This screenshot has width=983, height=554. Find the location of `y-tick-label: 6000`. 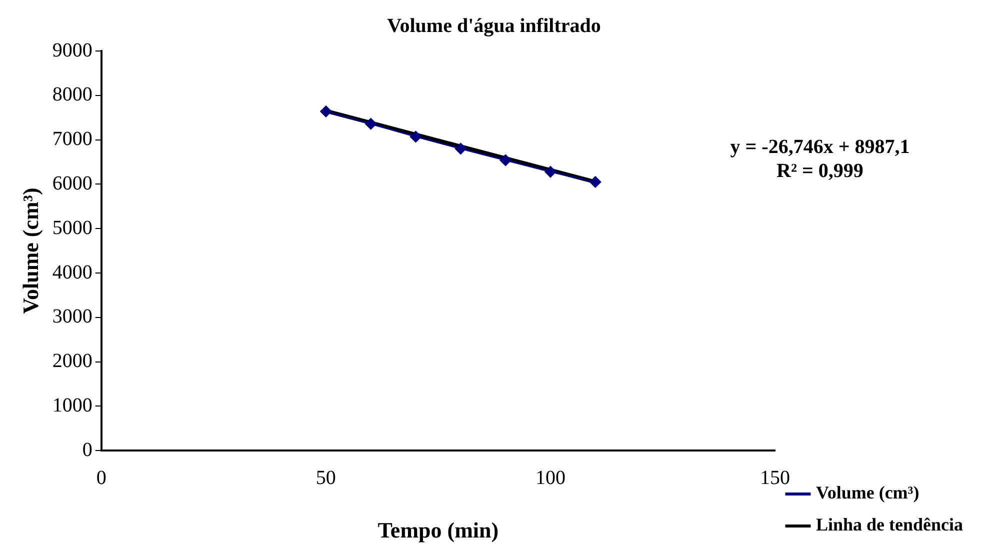

y-tick-label: 6000 is located at coordinates (72, 183).